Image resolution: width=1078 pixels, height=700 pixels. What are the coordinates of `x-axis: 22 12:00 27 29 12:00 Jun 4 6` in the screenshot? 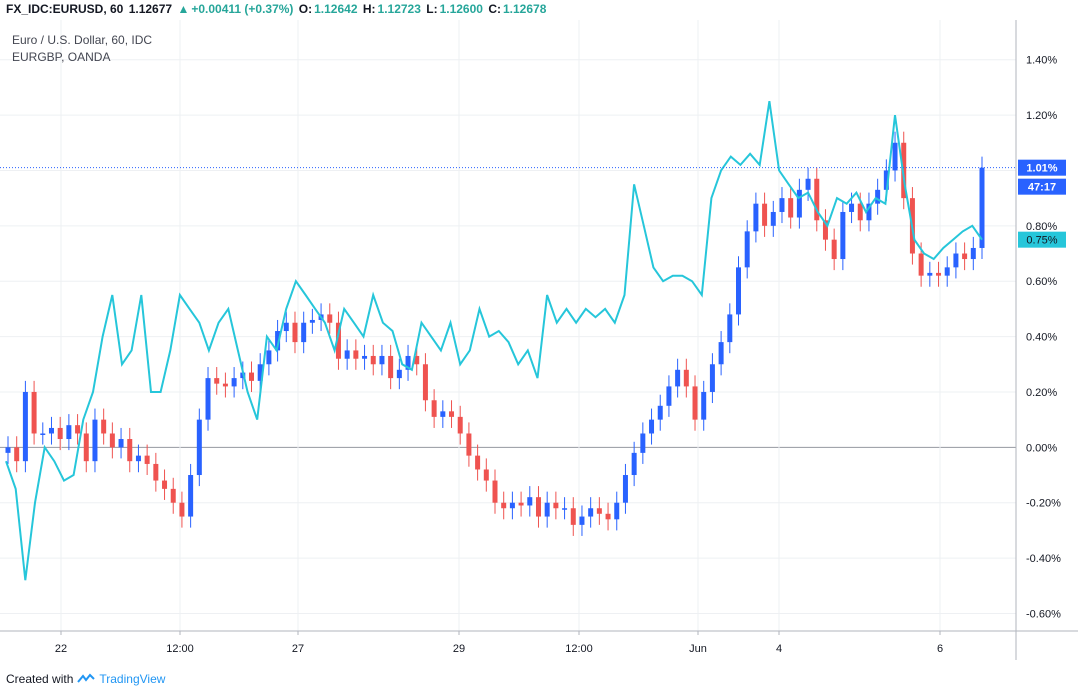 It's located at (499, 643).